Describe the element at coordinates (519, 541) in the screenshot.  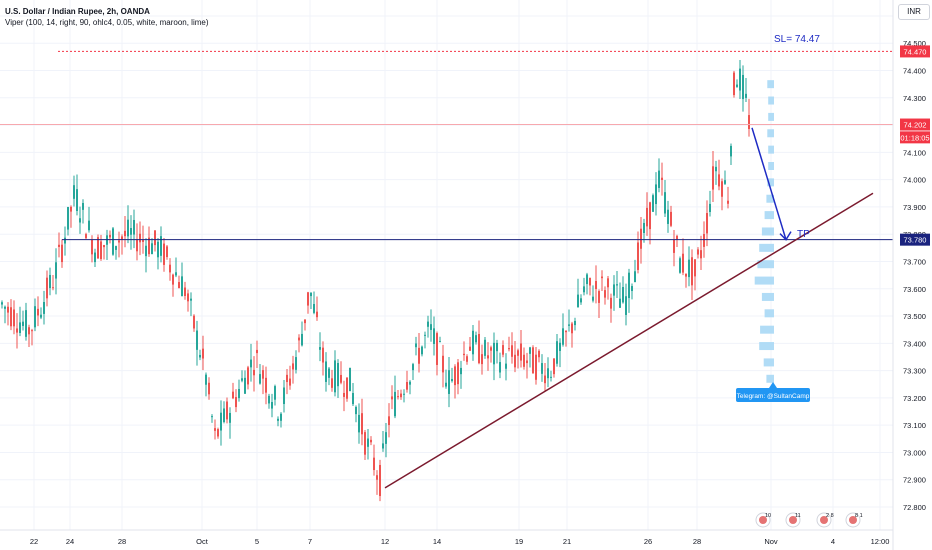
I see `time-tick-label: 19` at that location.